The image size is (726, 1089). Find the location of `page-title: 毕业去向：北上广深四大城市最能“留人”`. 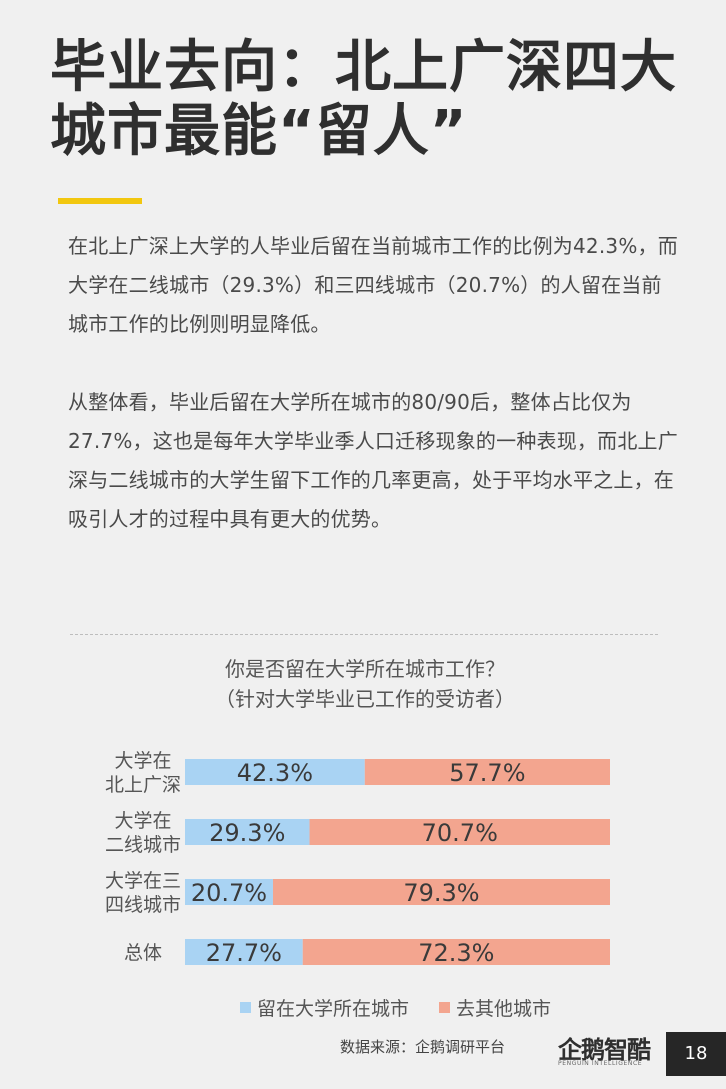

page-title: 毕业去向：北上广深四大城市最能“留人” is located at coordinates (363, 99).